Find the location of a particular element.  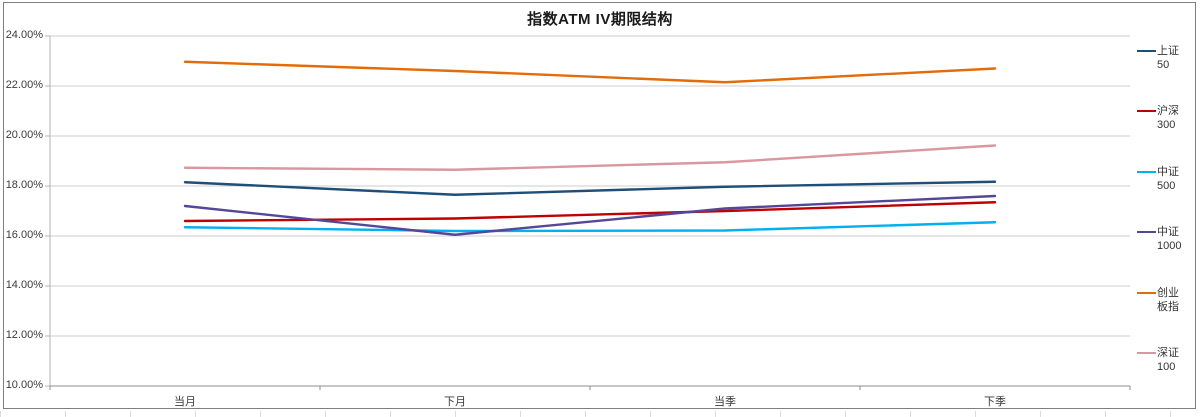

y-tick-label: 10.00% is located at coordinates (24, 385).